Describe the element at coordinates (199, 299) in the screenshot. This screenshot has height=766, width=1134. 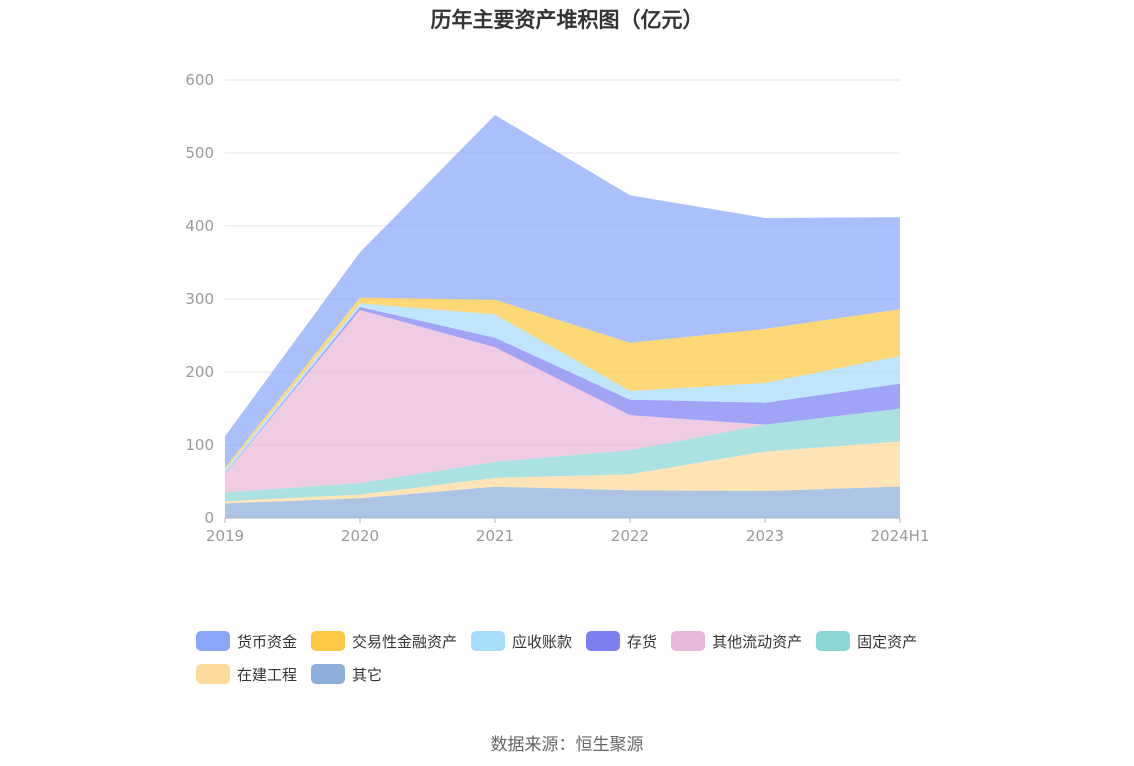
I see `y-tick-label: 300` at that location.